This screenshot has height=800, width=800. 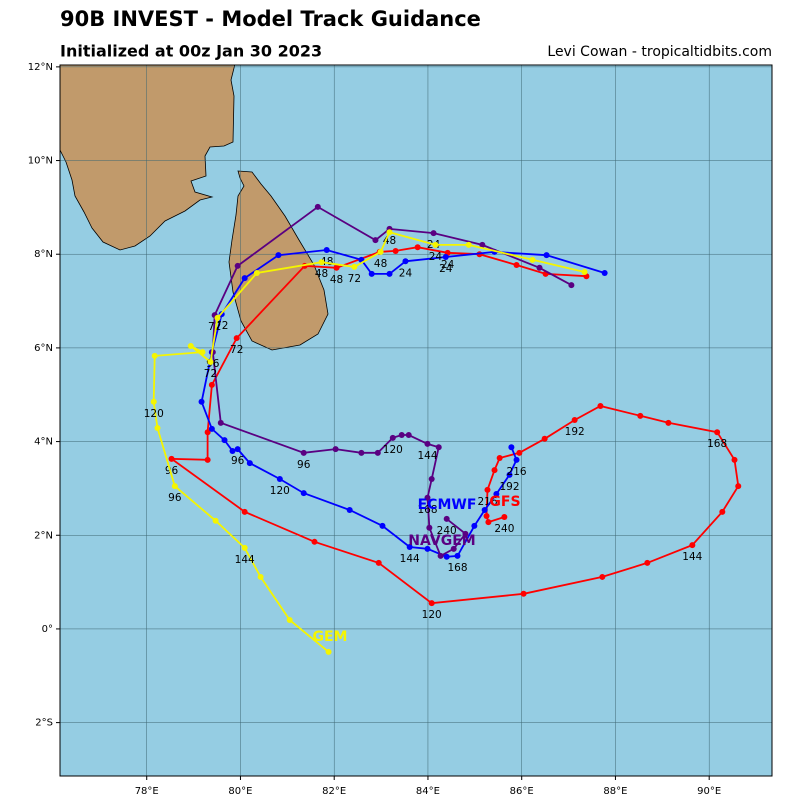 What do you see at coordinates (457, 568) in the screenshot?
I see `hour-label: 168` at bounding box center [457, 568].